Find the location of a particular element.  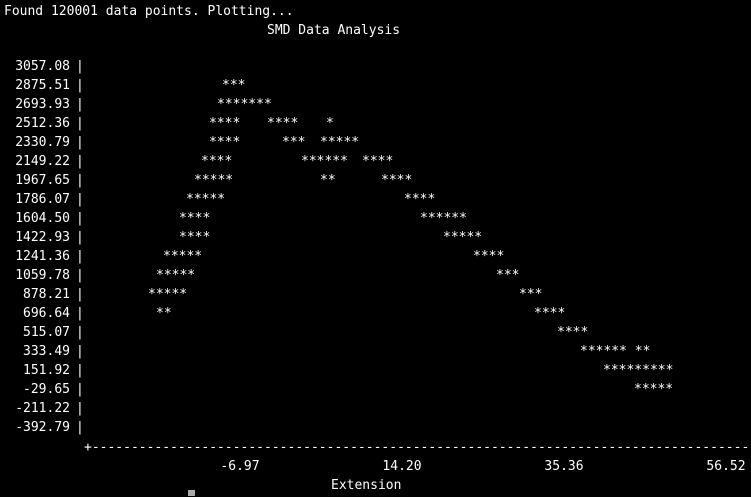

y-tick-label: 1422.93 is located at coordinates (42, 237).